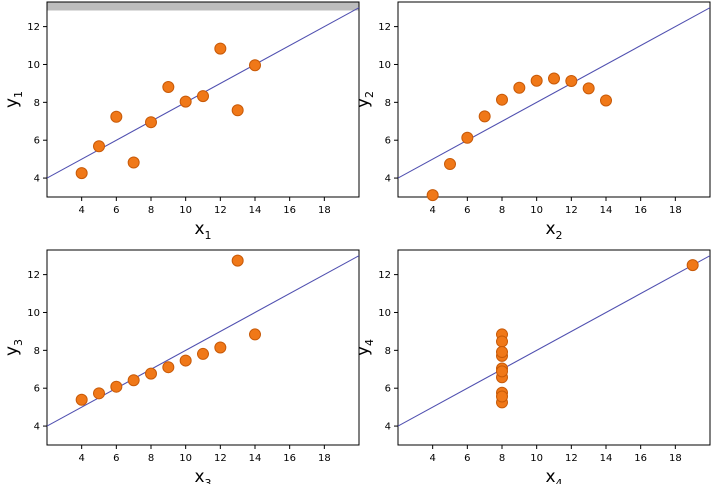  What do you see at coordinates (202, 475) in the screenshot?
I see `x-axis-label: x3` at bounding box center [202, 475].